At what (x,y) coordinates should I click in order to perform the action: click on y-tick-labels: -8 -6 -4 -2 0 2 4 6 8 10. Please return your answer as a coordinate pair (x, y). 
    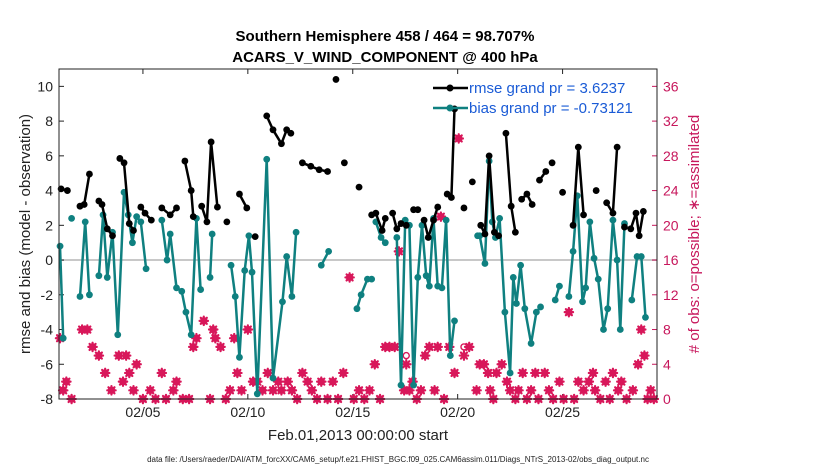
    Looking at the image, I should click on (45, 242).